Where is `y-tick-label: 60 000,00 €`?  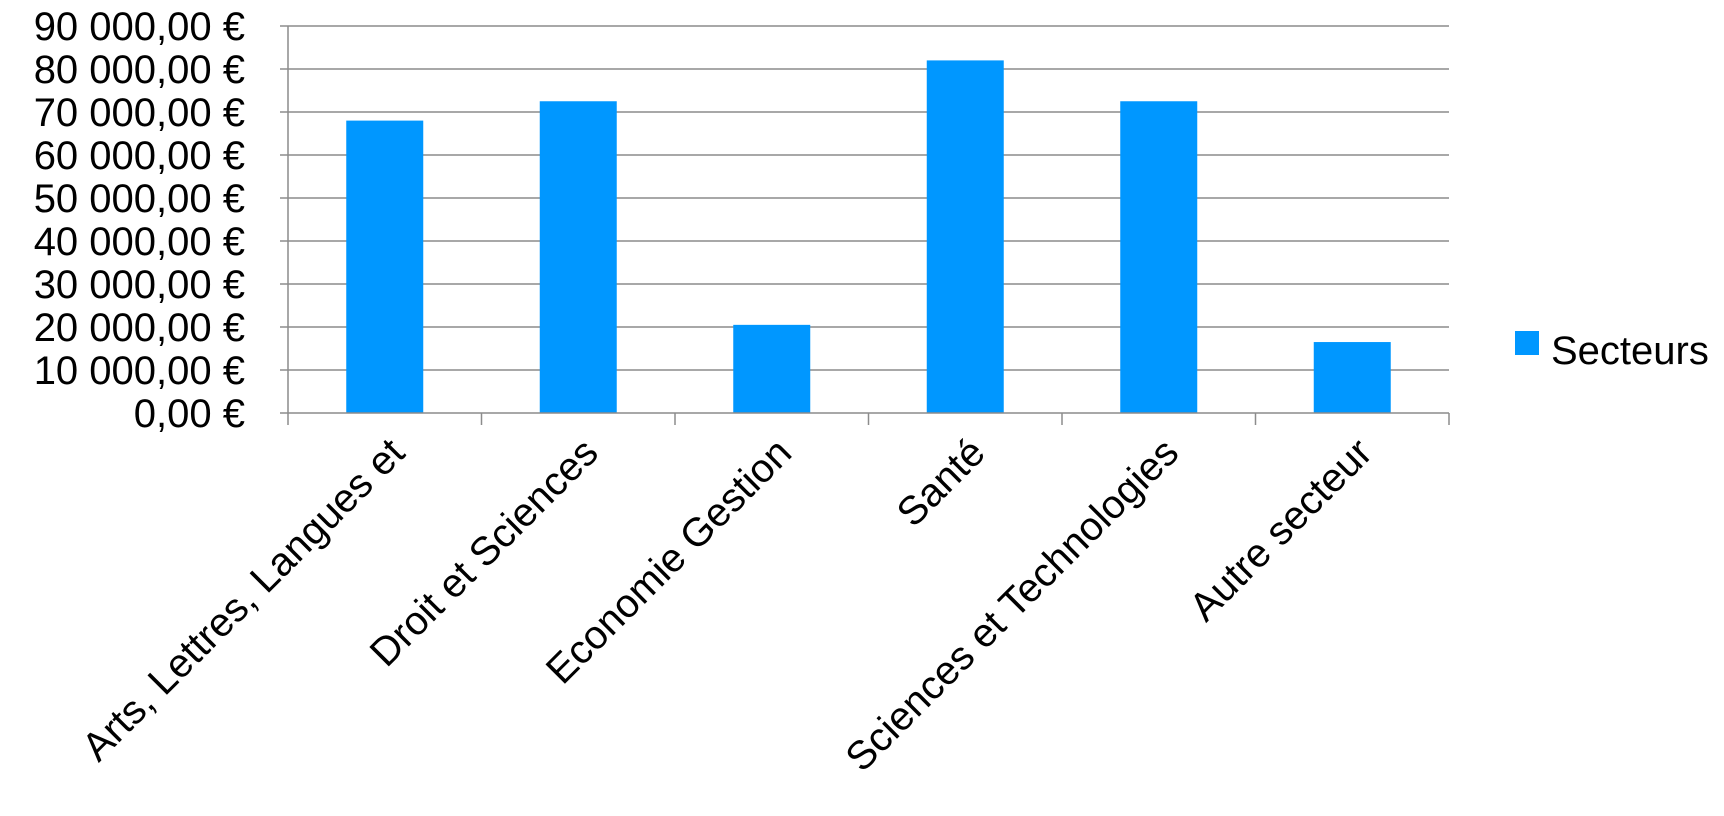 y-tick-label: 60 000,00 € is located at coordinates (139, 156).